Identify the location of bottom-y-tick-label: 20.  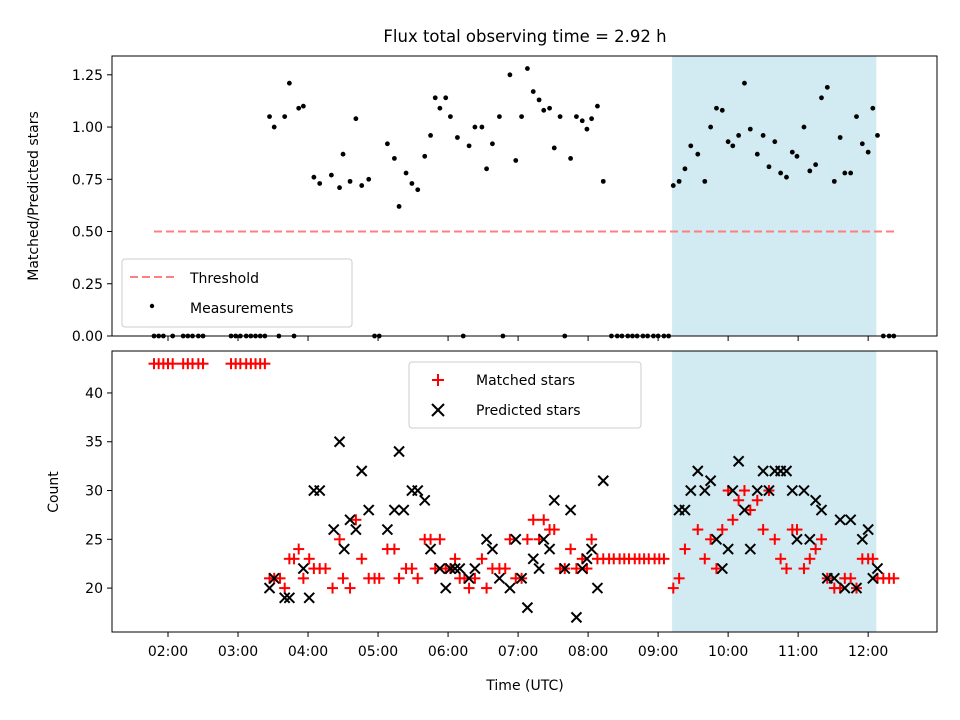
(94, 589).